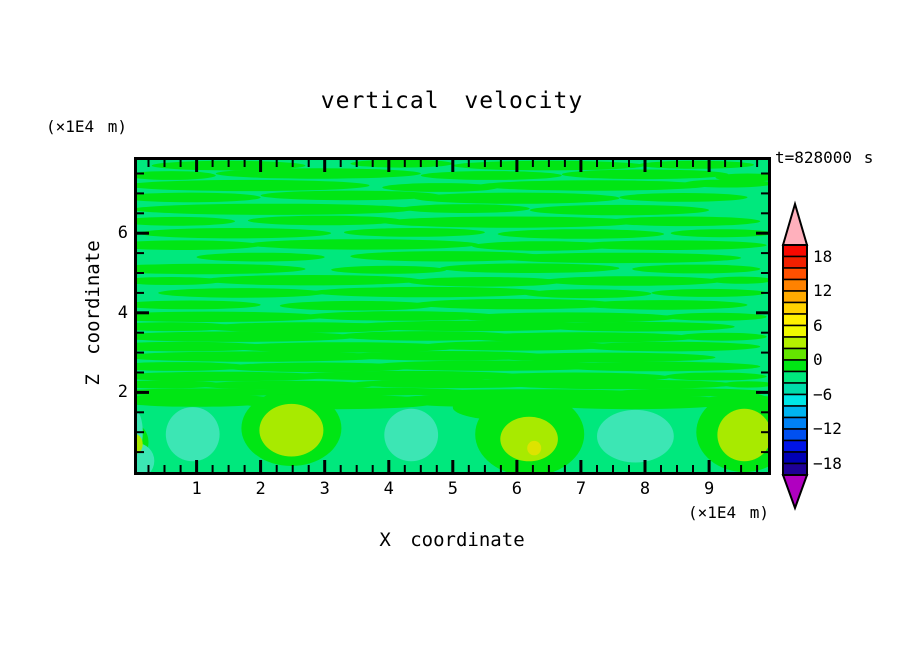 This screenshot has width=904, height=654. Describe the element at coordinates (122, 233) in the screenshot. I see `z-tick-label: 6` at that location.